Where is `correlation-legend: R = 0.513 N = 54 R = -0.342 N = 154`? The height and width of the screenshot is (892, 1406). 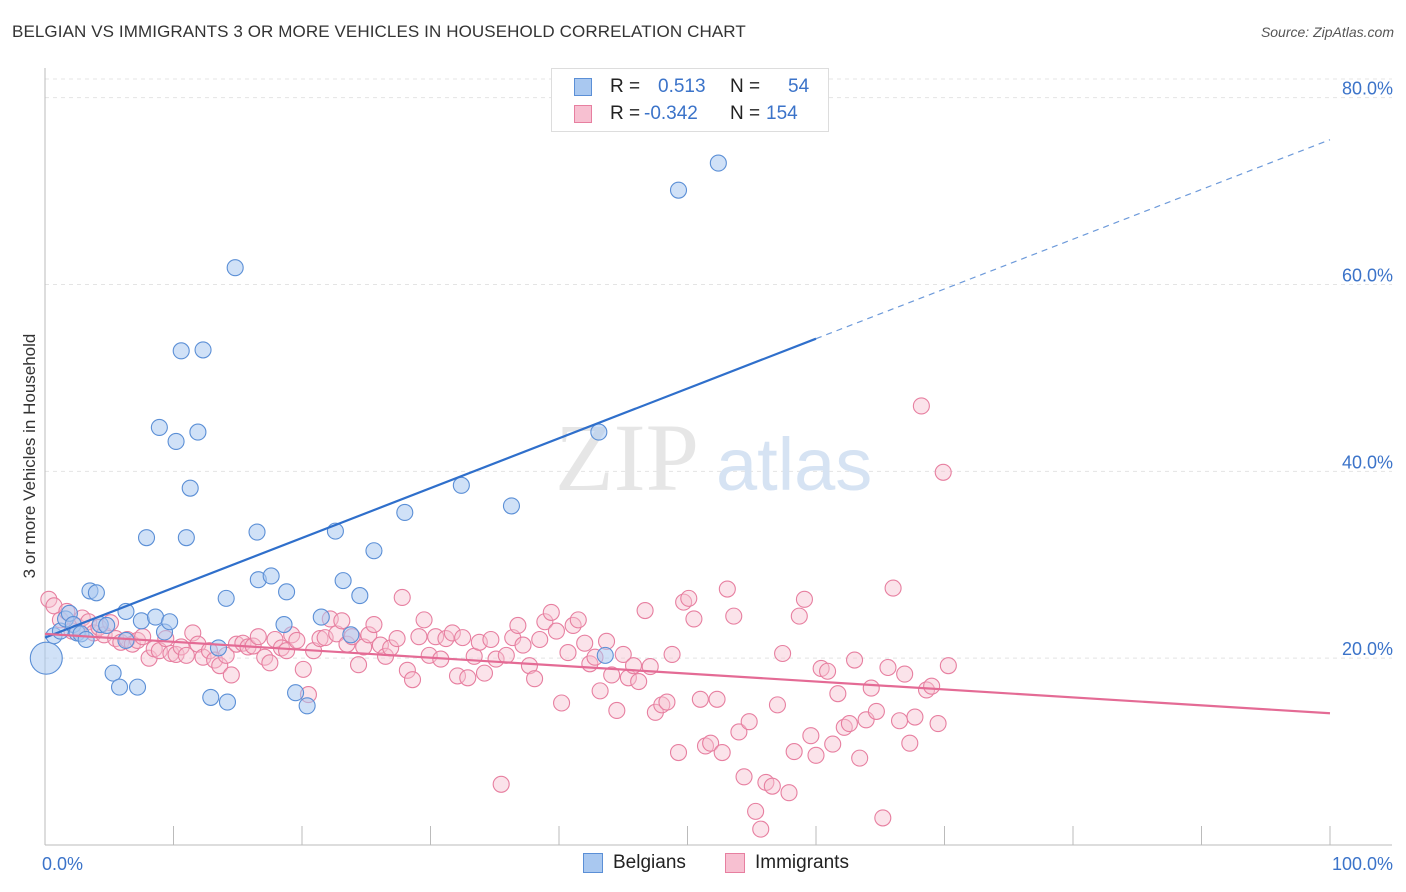 correlation-legend: R = 0.513 N = 54 R = -0.342 N = 154 is located at coordinates (690, 100).